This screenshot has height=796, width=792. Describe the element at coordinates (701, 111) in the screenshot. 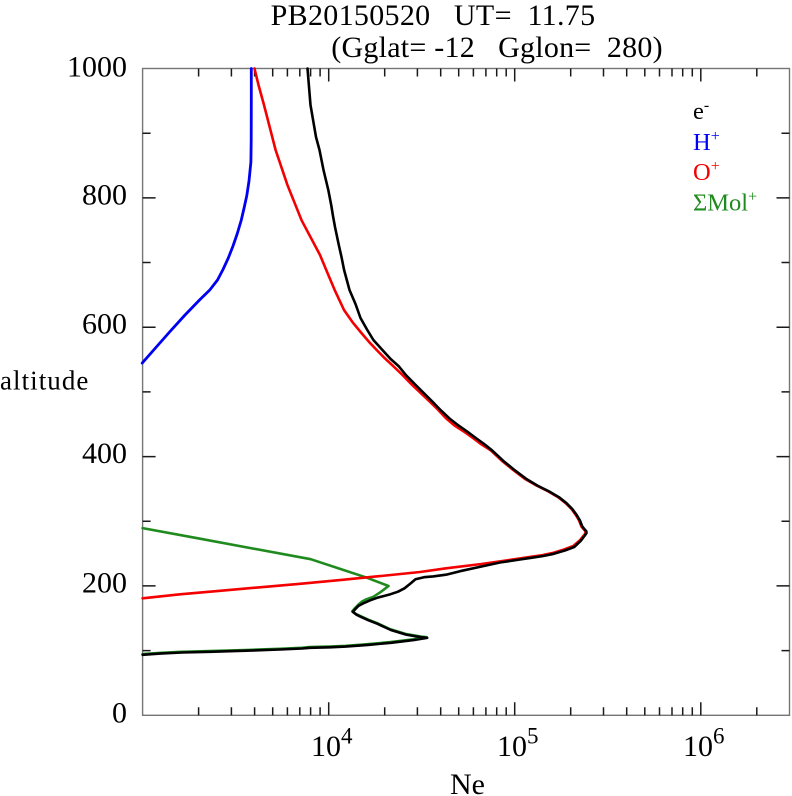

I see `svg-text: e-` at that location.